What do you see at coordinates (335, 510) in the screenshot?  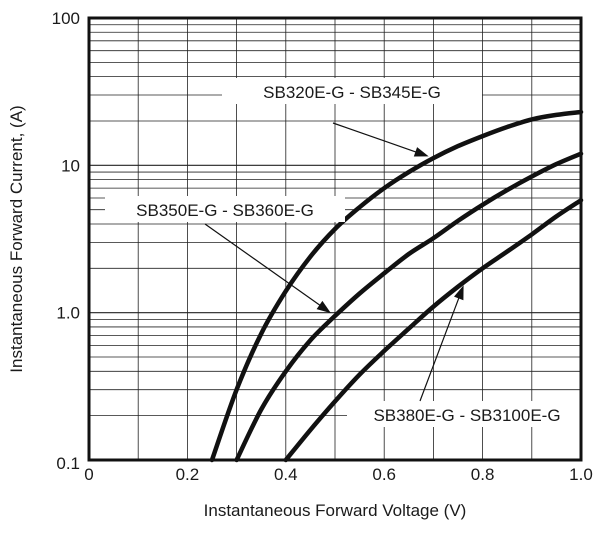 I see `x-axis-label: Instantaneous Forward Voltage (V)` at bounding box center [335, 510].